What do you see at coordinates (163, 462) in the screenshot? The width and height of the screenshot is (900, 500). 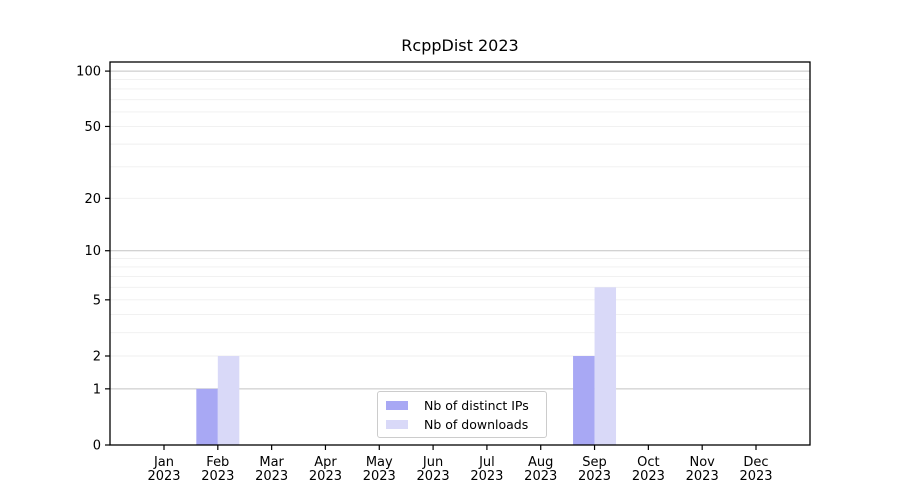 I see `x-tick-label-month: Jan` at bounding box center [163, 462].